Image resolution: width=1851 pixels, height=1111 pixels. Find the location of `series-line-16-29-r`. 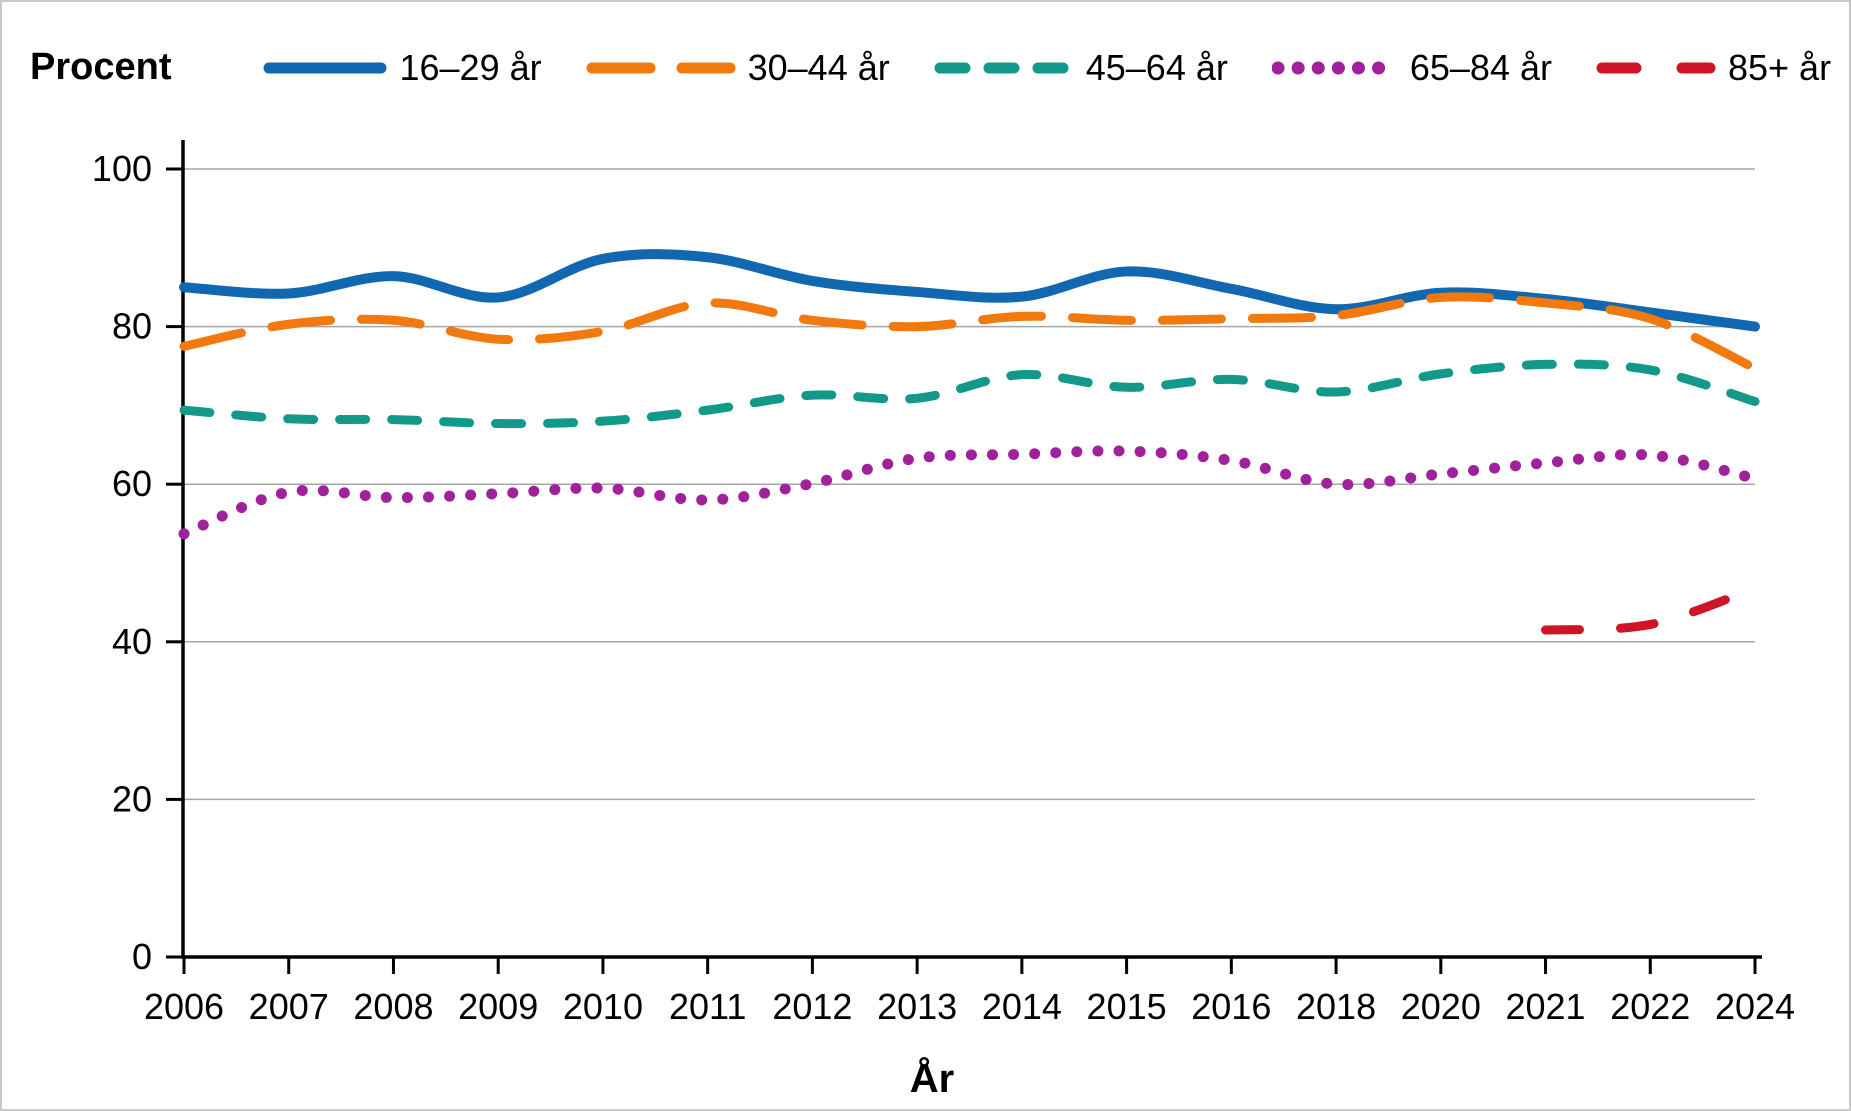

series-line-16-29-r is located at coordinates (969, 290).